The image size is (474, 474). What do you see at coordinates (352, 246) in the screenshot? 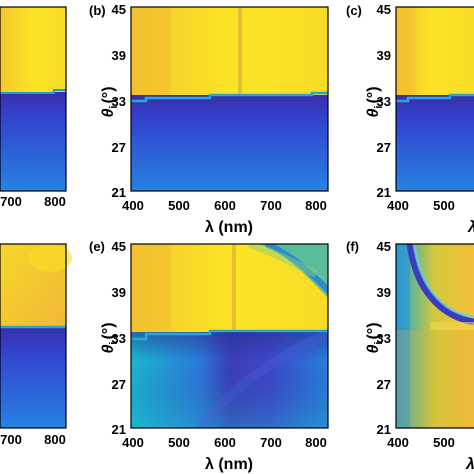
I see `panel-label: (f)` at bounding box center [352, 246].